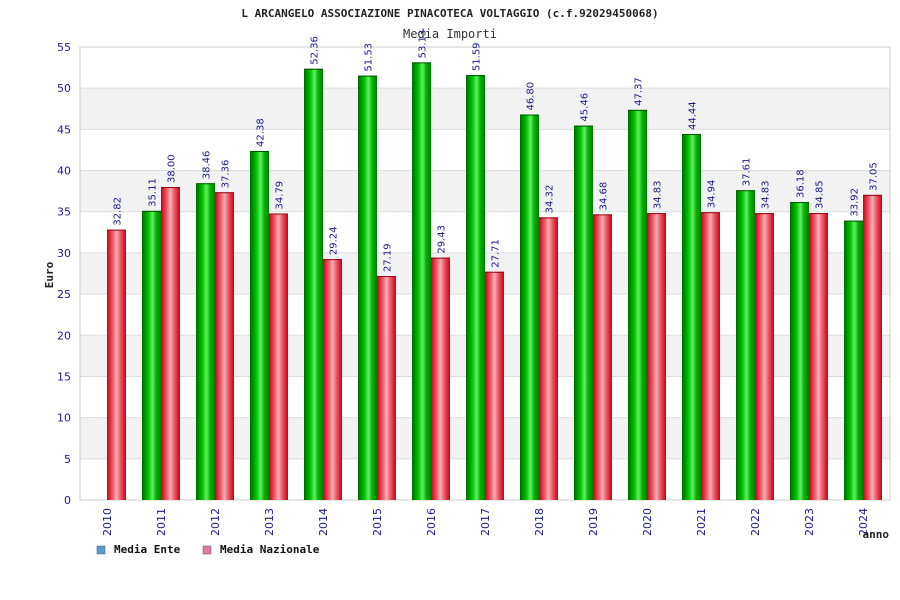  I want to click on y-tick-label: 50, so click(64, 88).